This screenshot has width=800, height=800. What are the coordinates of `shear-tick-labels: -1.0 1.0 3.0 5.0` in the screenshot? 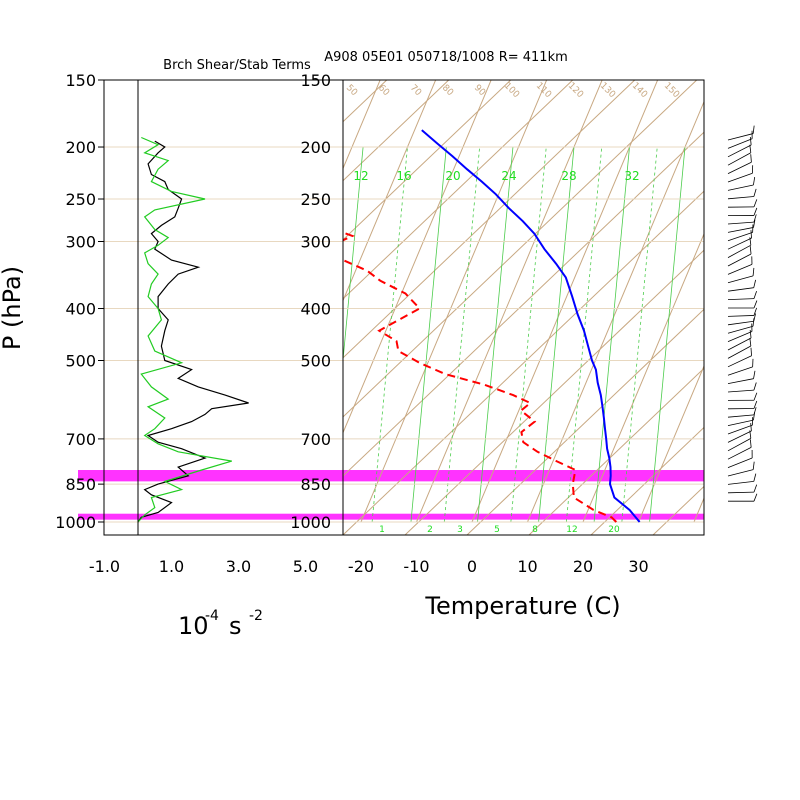 It's located at (203, 566).